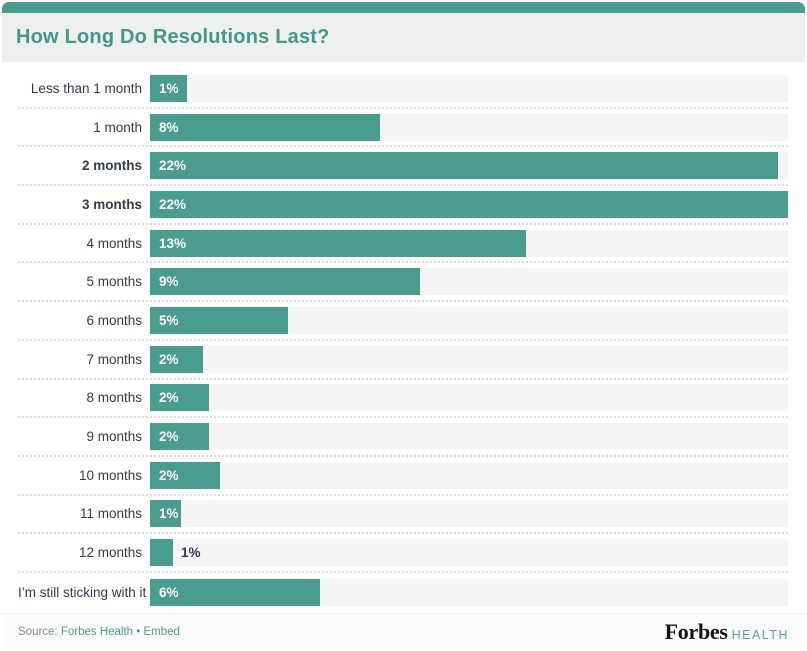  What do you see at coordinates (161, 553) in the screenshot?
I see `bar` at bounding box center [161, 553].